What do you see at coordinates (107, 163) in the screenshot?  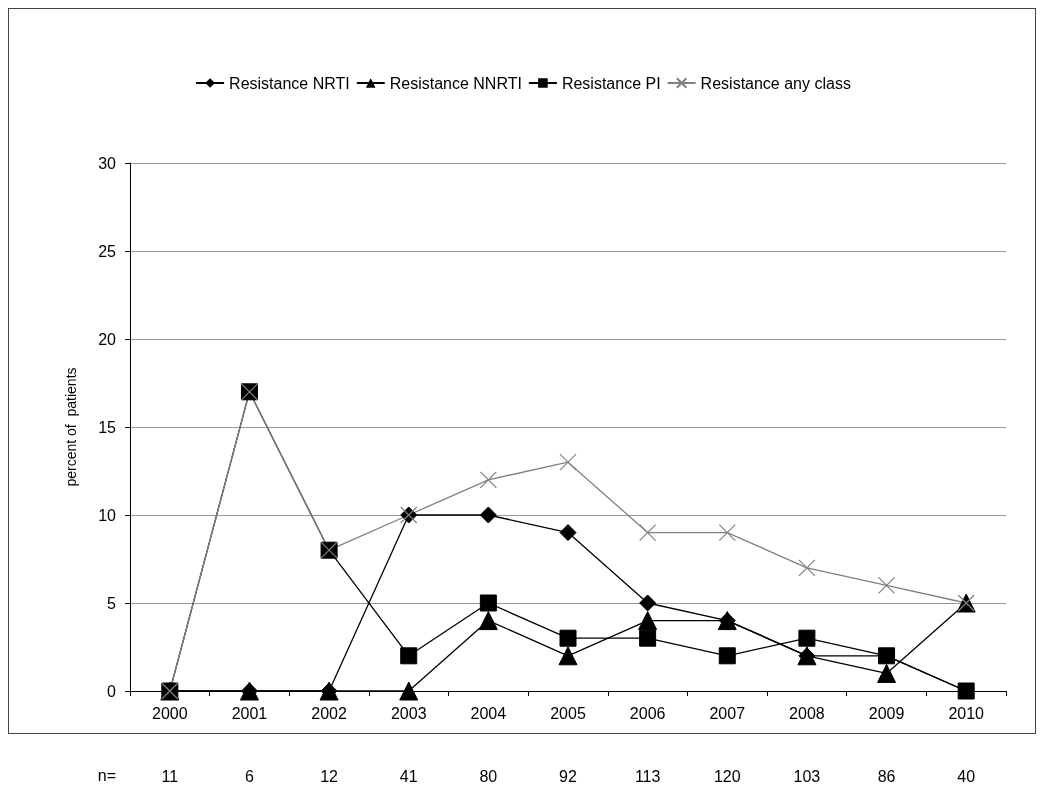 I see `y-tick-label: 30` at bounding box center [107, 163].